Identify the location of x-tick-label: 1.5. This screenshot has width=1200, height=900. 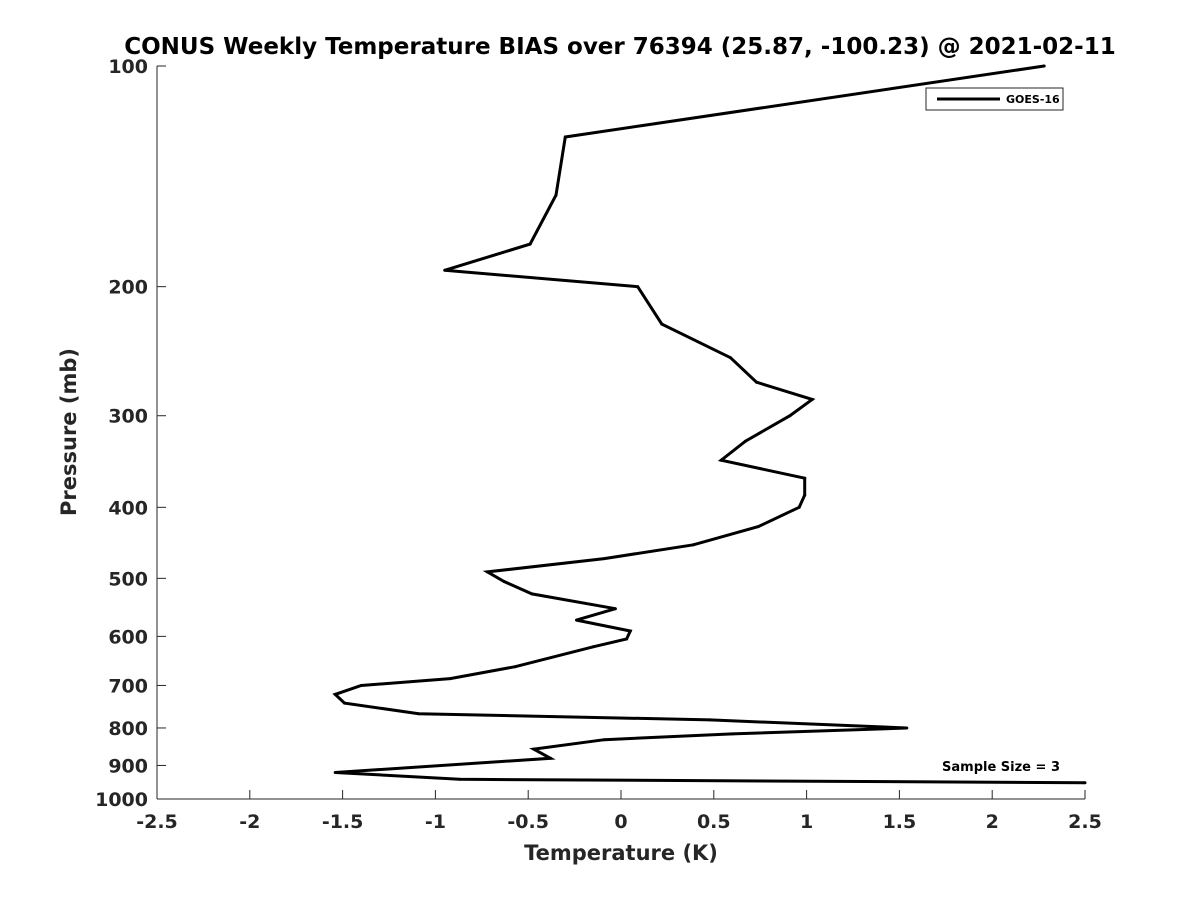
(900, 822).